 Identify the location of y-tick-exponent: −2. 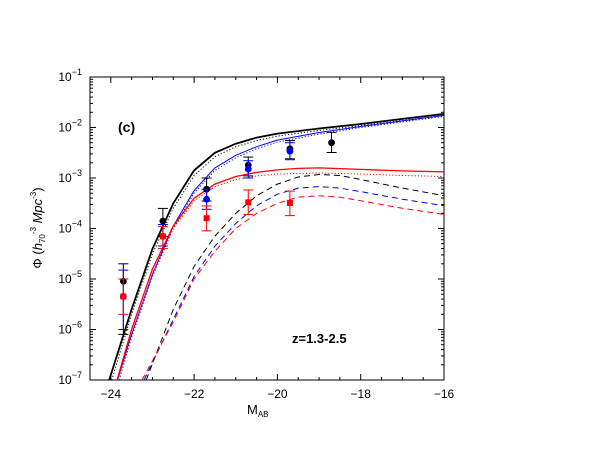
(77, 123).